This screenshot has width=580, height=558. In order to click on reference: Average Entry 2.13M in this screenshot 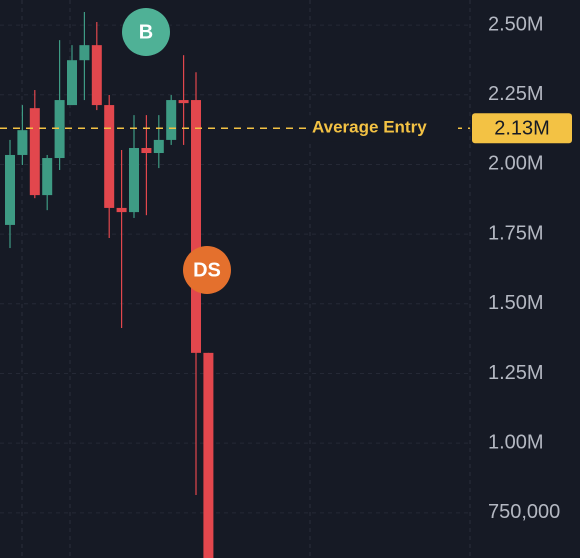, I will do `click(286, 128)`.